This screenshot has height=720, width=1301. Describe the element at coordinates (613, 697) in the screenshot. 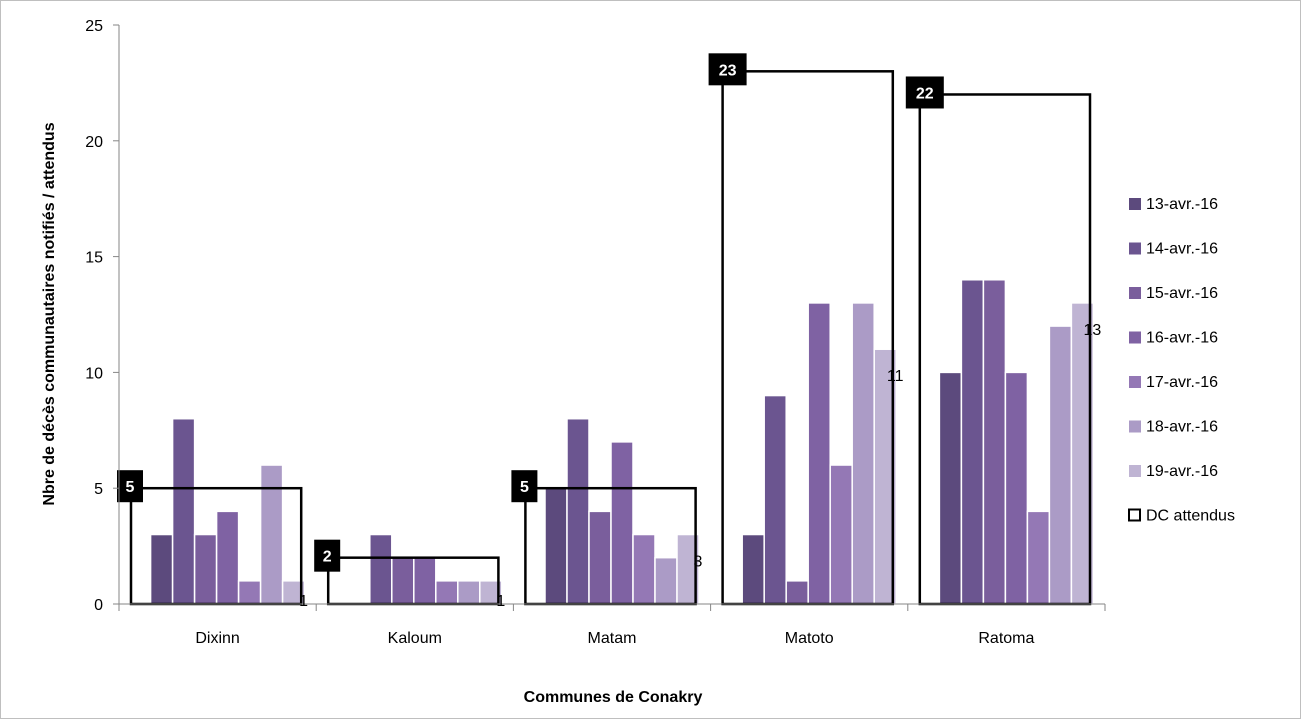

I see `x-axis-title: Communes de Conakry` at that location.